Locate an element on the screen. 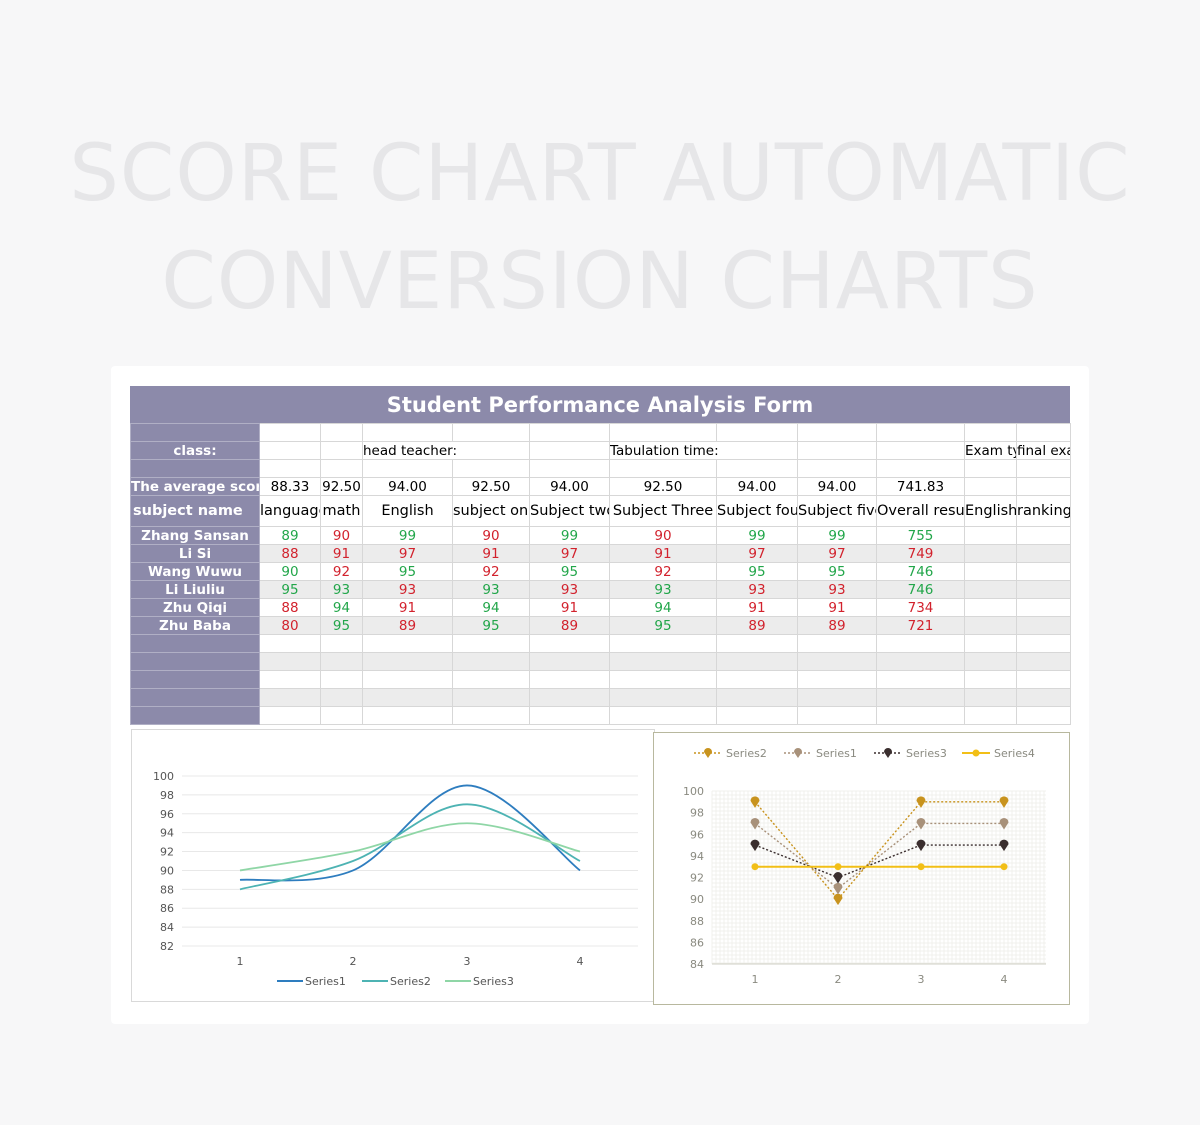  exam-type-value: final exam is located at coordinates (1043, 450).